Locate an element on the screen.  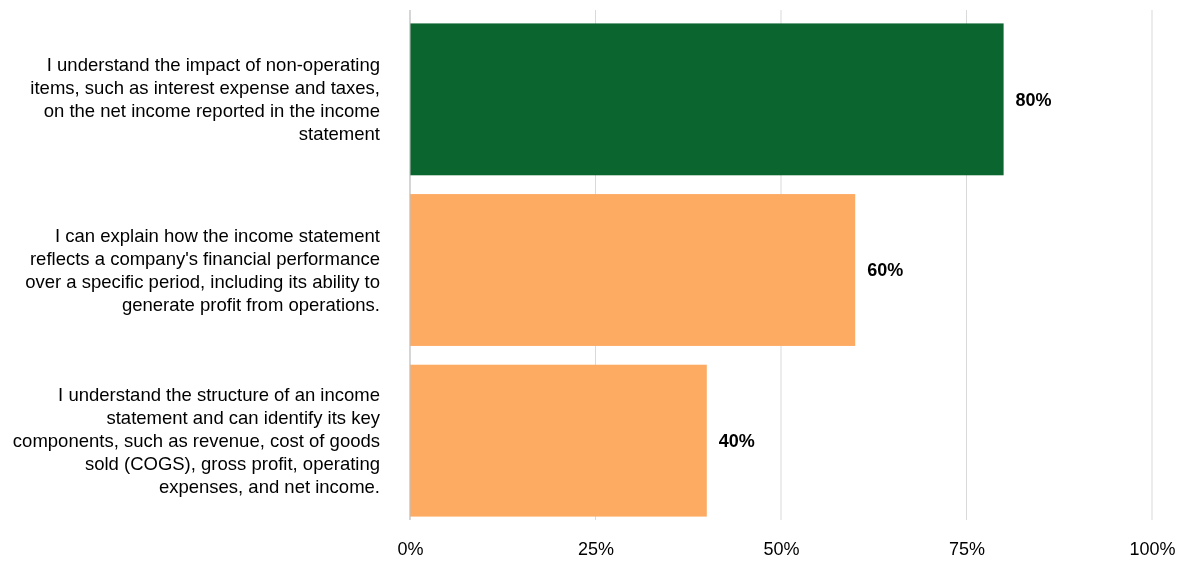
x-tick-label: 75% is located at coordinates (967, 548).